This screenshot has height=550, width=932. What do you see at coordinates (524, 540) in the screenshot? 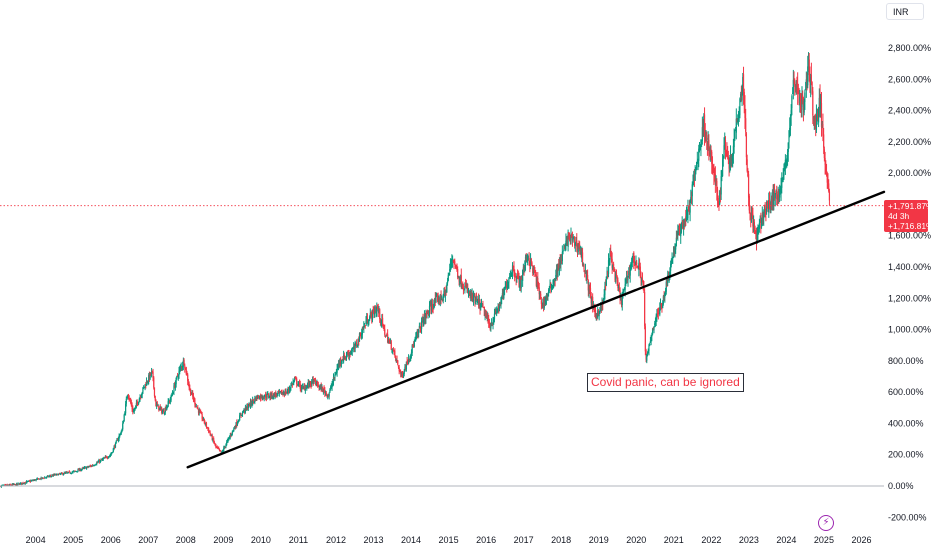
I see `x-tick-label: 2017` at bounding box center [524, 540].